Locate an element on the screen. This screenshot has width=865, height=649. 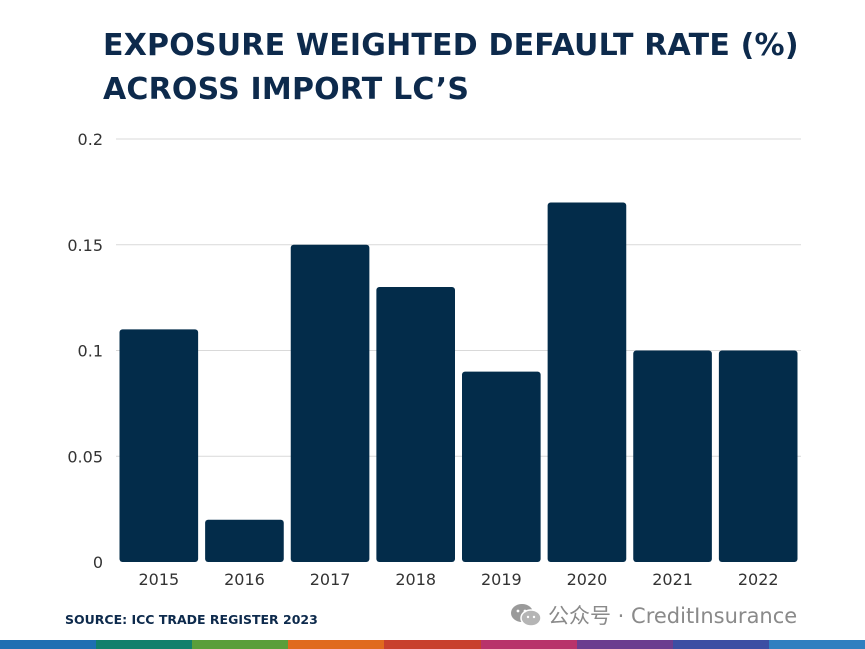
source-note: SOURCE: ICC TRADE REGISTER 2023 is located at coordinates (191, 619).